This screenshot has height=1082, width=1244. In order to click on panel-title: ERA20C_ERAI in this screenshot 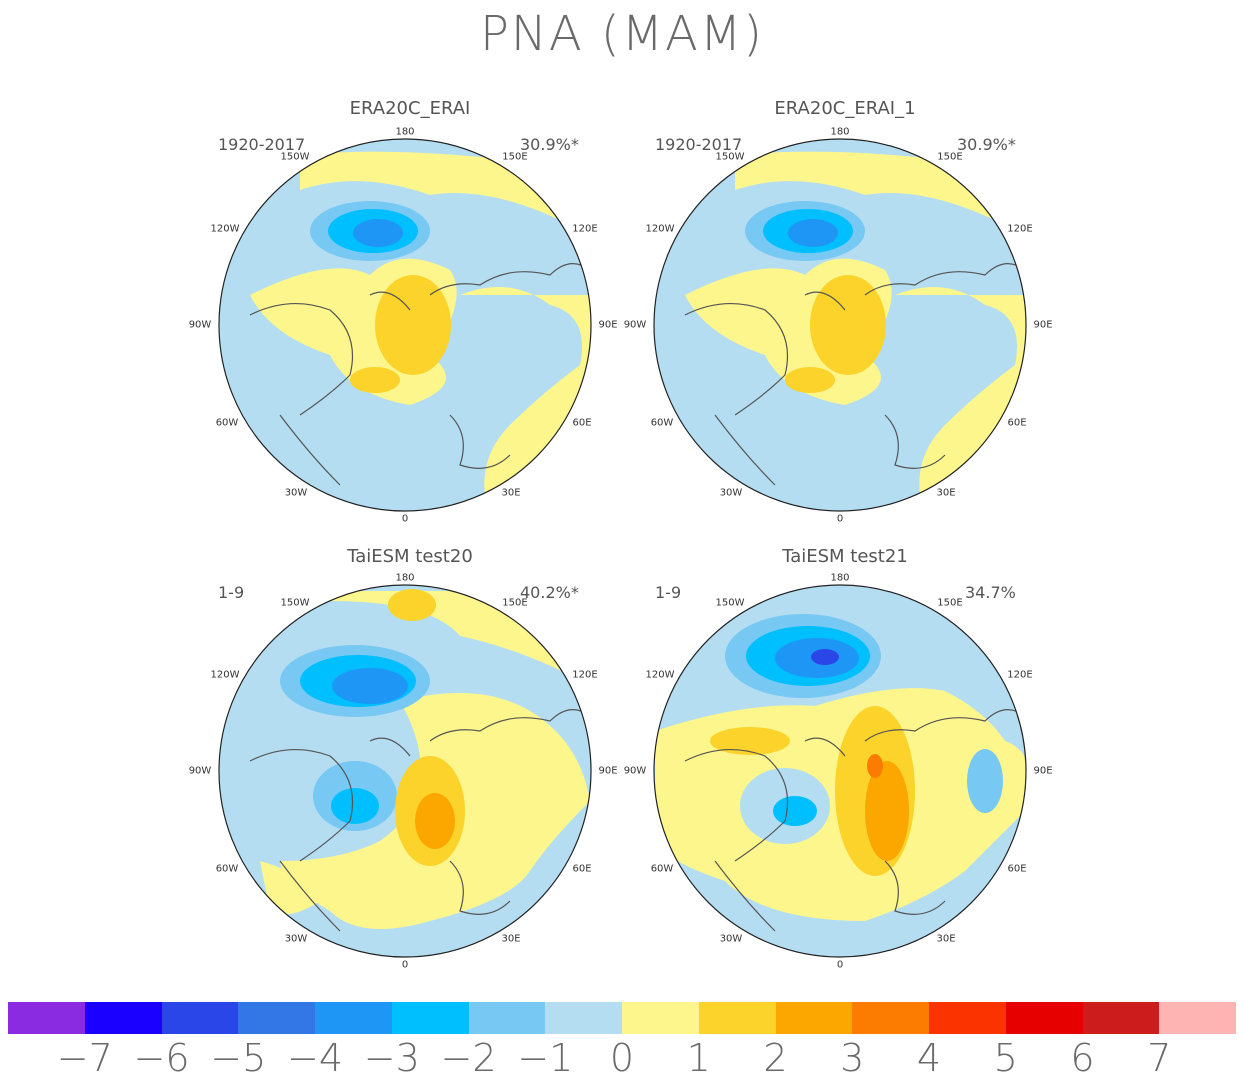, I will do `click(410, 108)`.